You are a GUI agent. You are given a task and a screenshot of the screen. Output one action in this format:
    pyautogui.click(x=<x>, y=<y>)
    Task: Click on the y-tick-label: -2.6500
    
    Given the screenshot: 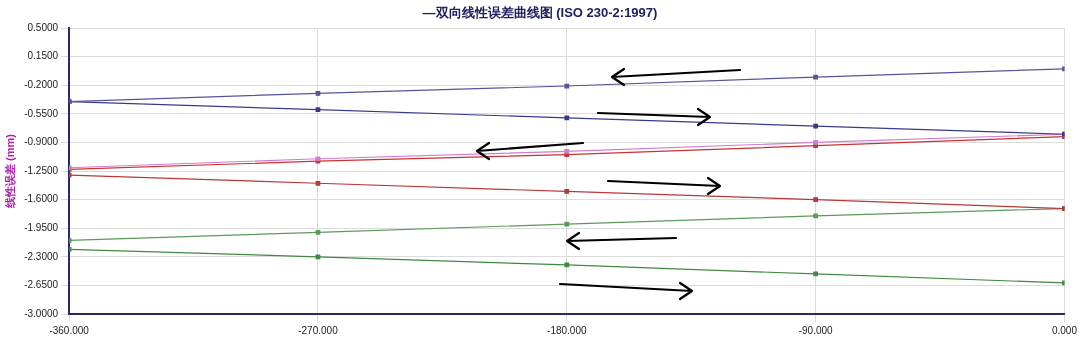 What is the action you would take?
    pyautogui.click(x=41, y=285)
    